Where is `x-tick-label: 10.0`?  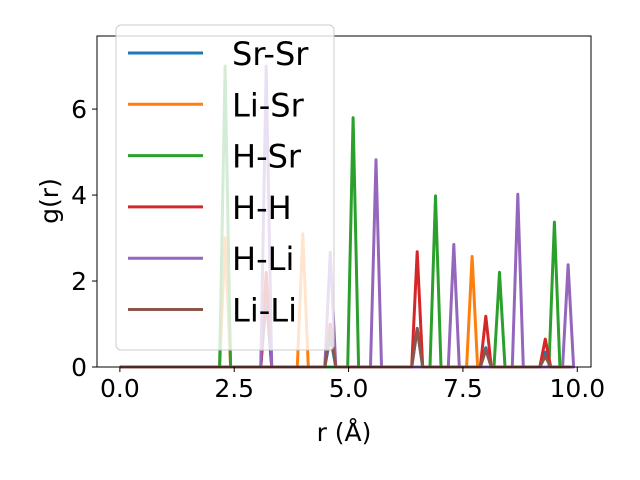
x-tick-label: 10.0 is located at coordinates (577, 388).